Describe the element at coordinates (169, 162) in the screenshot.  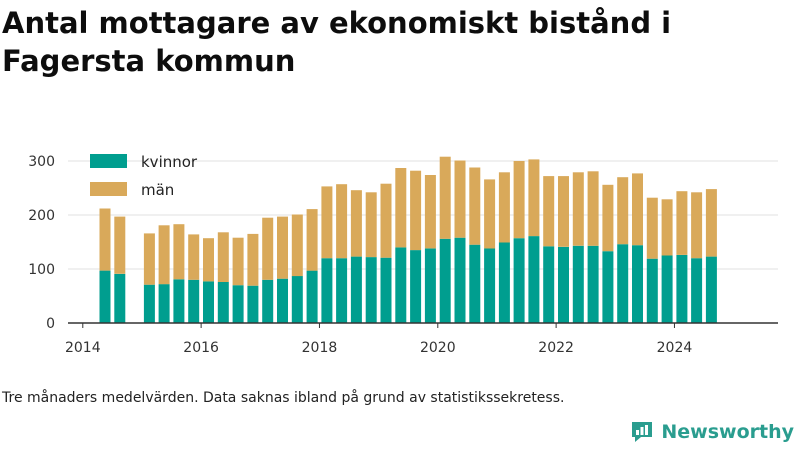
I see `legend-label-kvinnor: kvinnor` at that location.